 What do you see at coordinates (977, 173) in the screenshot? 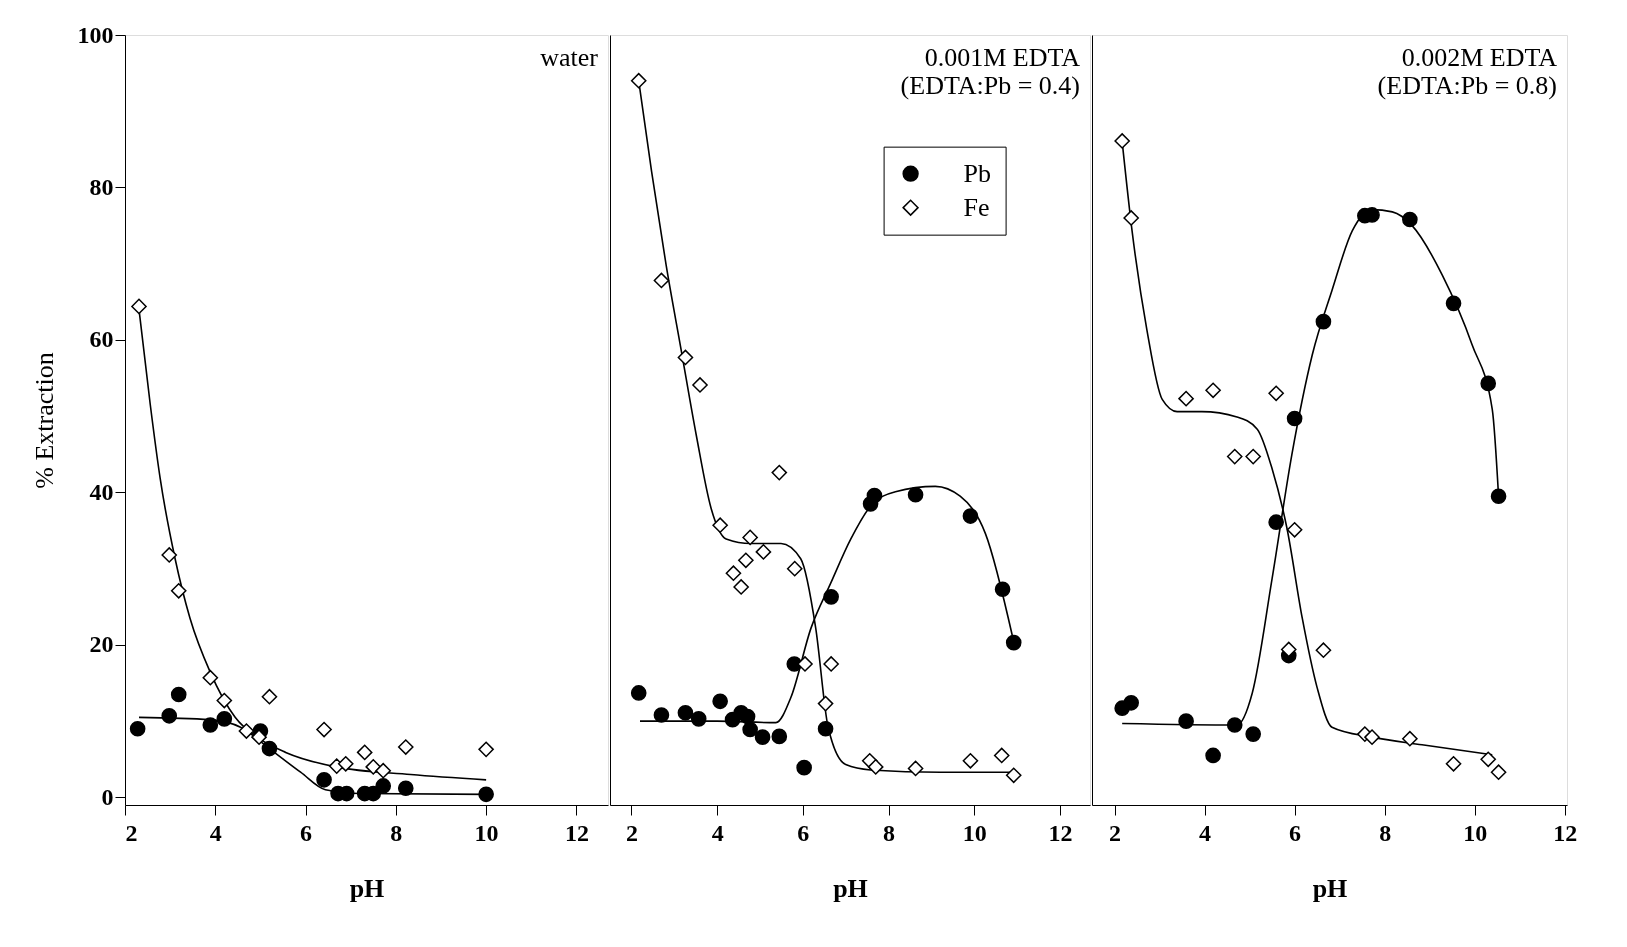
I see `legend-label: Pb` at bounding box center [977, 173].